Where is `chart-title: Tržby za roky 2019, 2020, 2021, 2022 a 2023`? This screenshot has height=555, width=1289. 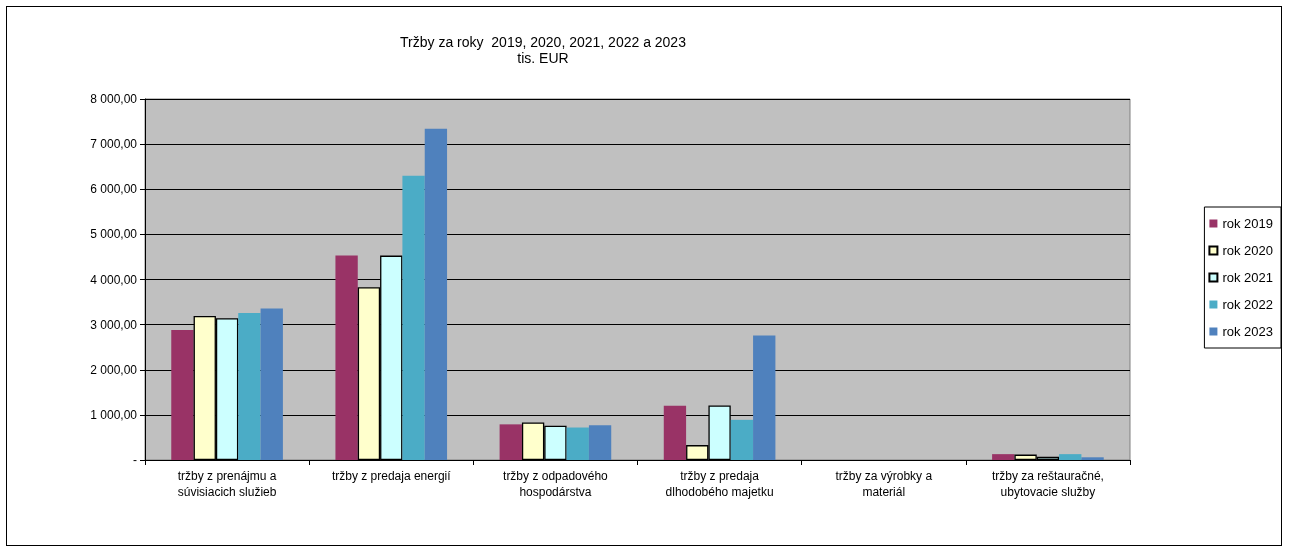 chart-title: Tržby za roky 2019, 2020, 2021, 2022 a 2023 is located at coordinates (543, 42).